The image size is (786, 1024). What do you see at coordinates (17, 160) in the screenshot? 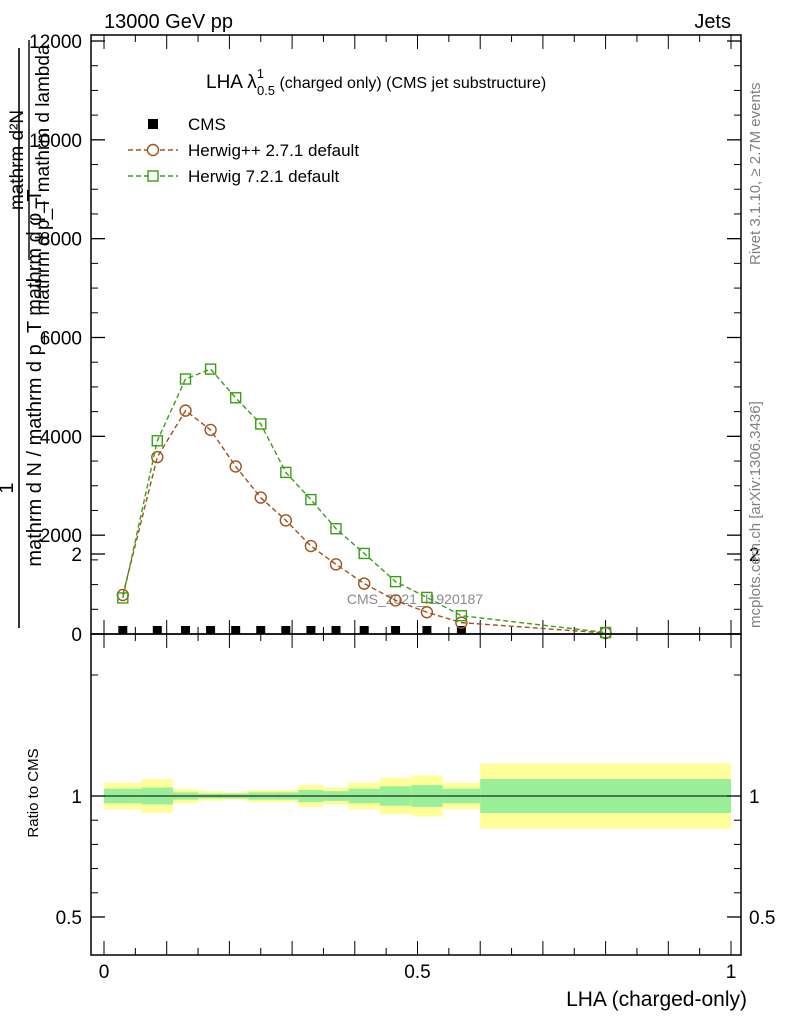
I see `ylabel-overlay-numerator: mathrm d²N` at bounding box center [17, 160].